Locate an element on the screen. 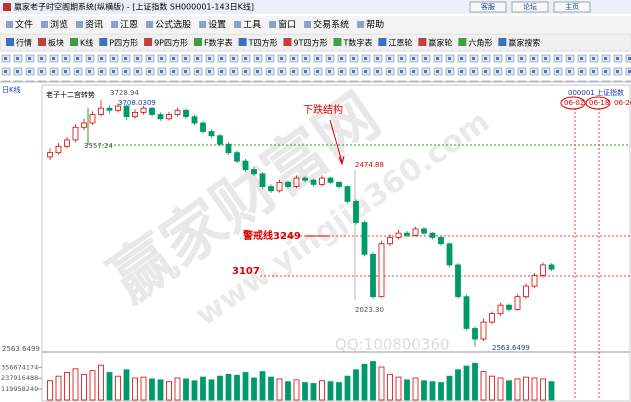 The image size is (631, 402). menu-item: 帮助 is located at coordinates (375, 25).